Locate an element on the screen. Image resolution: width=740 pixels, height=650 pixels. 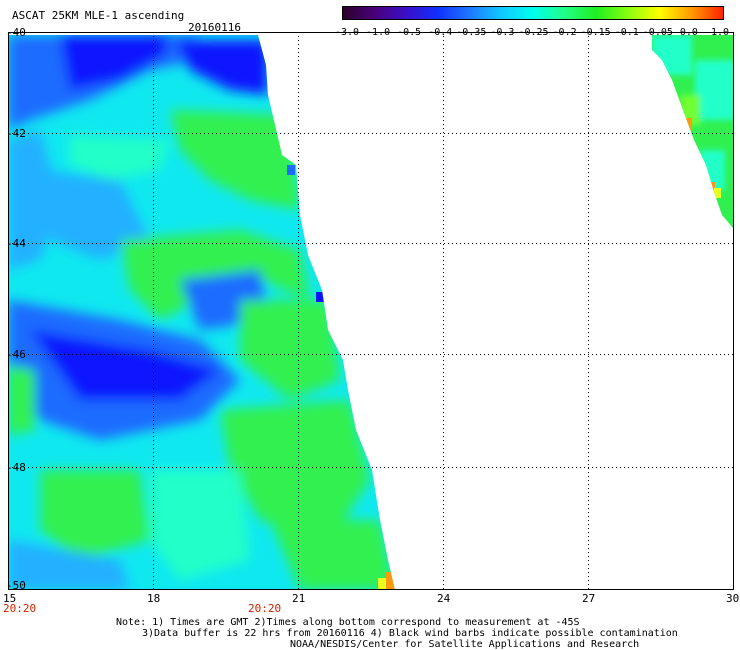
colorbar-label: -0.2 is located at coordinates (564, 32).